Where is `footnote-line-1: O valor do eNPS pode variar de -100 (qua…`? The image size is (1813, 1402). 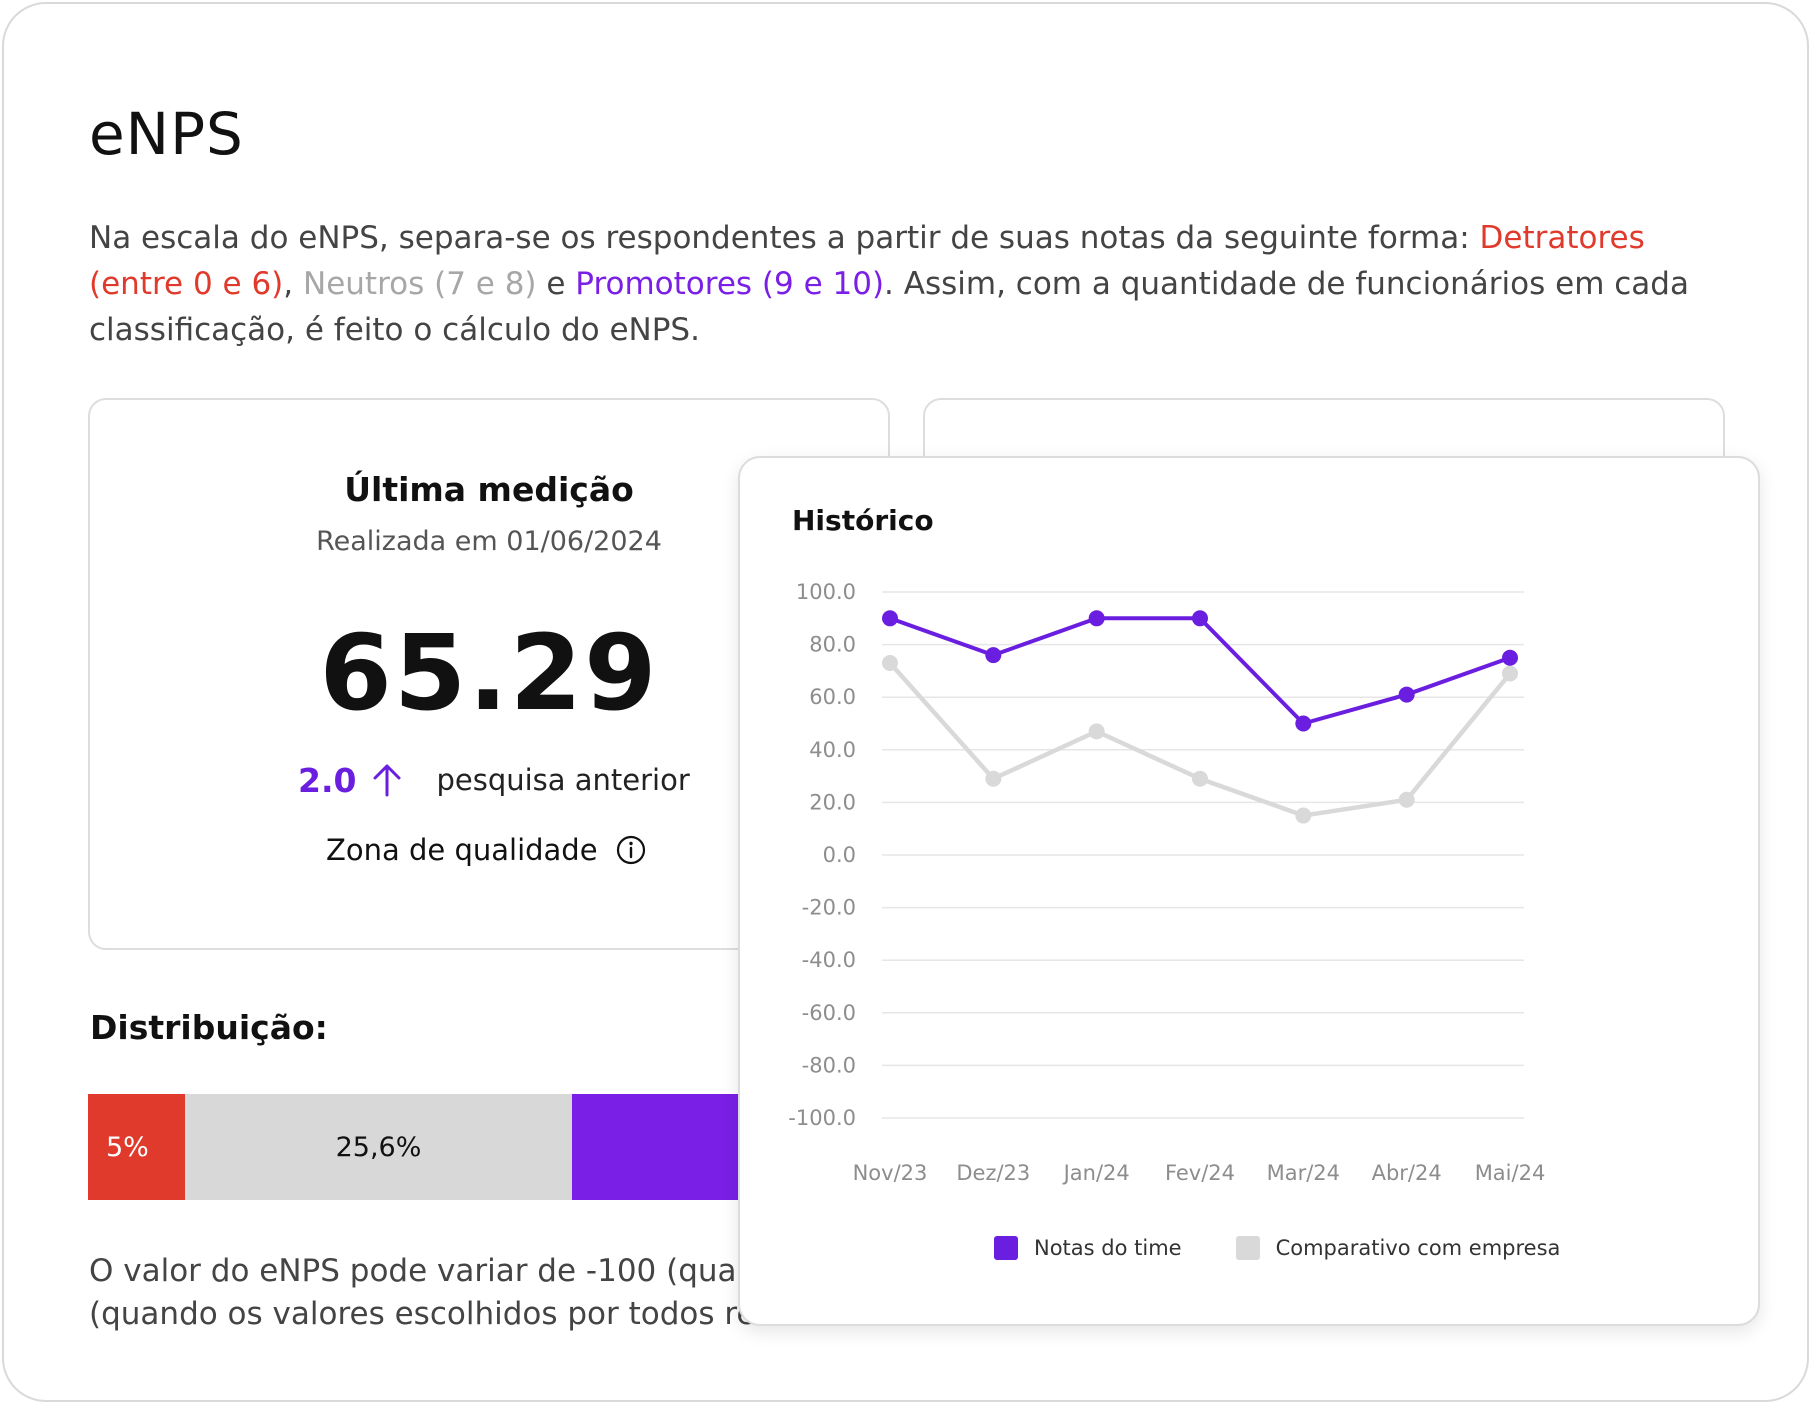 footnote-line-1: O valor do eNPS pode variar de -100 (qua… is located at coordinates (429, 1271).